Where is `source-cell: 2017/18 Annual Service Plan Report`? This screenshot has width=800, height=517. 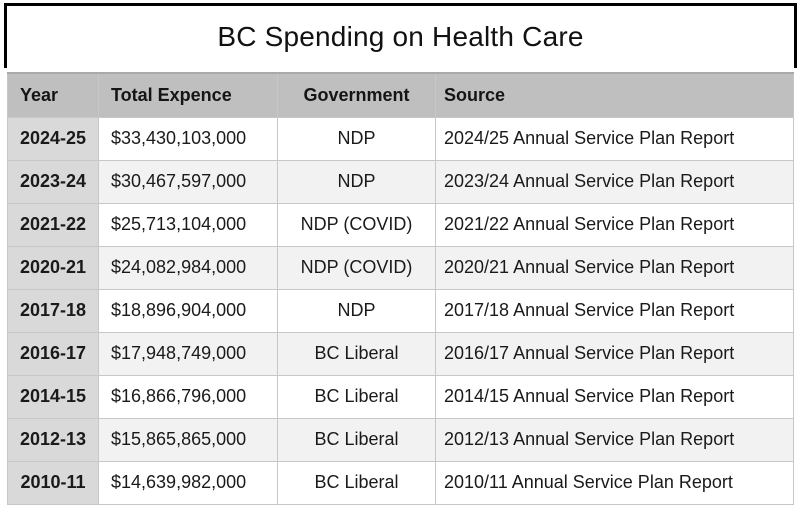 source-cell: 2017/18 Annual Service Plan Report is located at coordinates (614, 310).